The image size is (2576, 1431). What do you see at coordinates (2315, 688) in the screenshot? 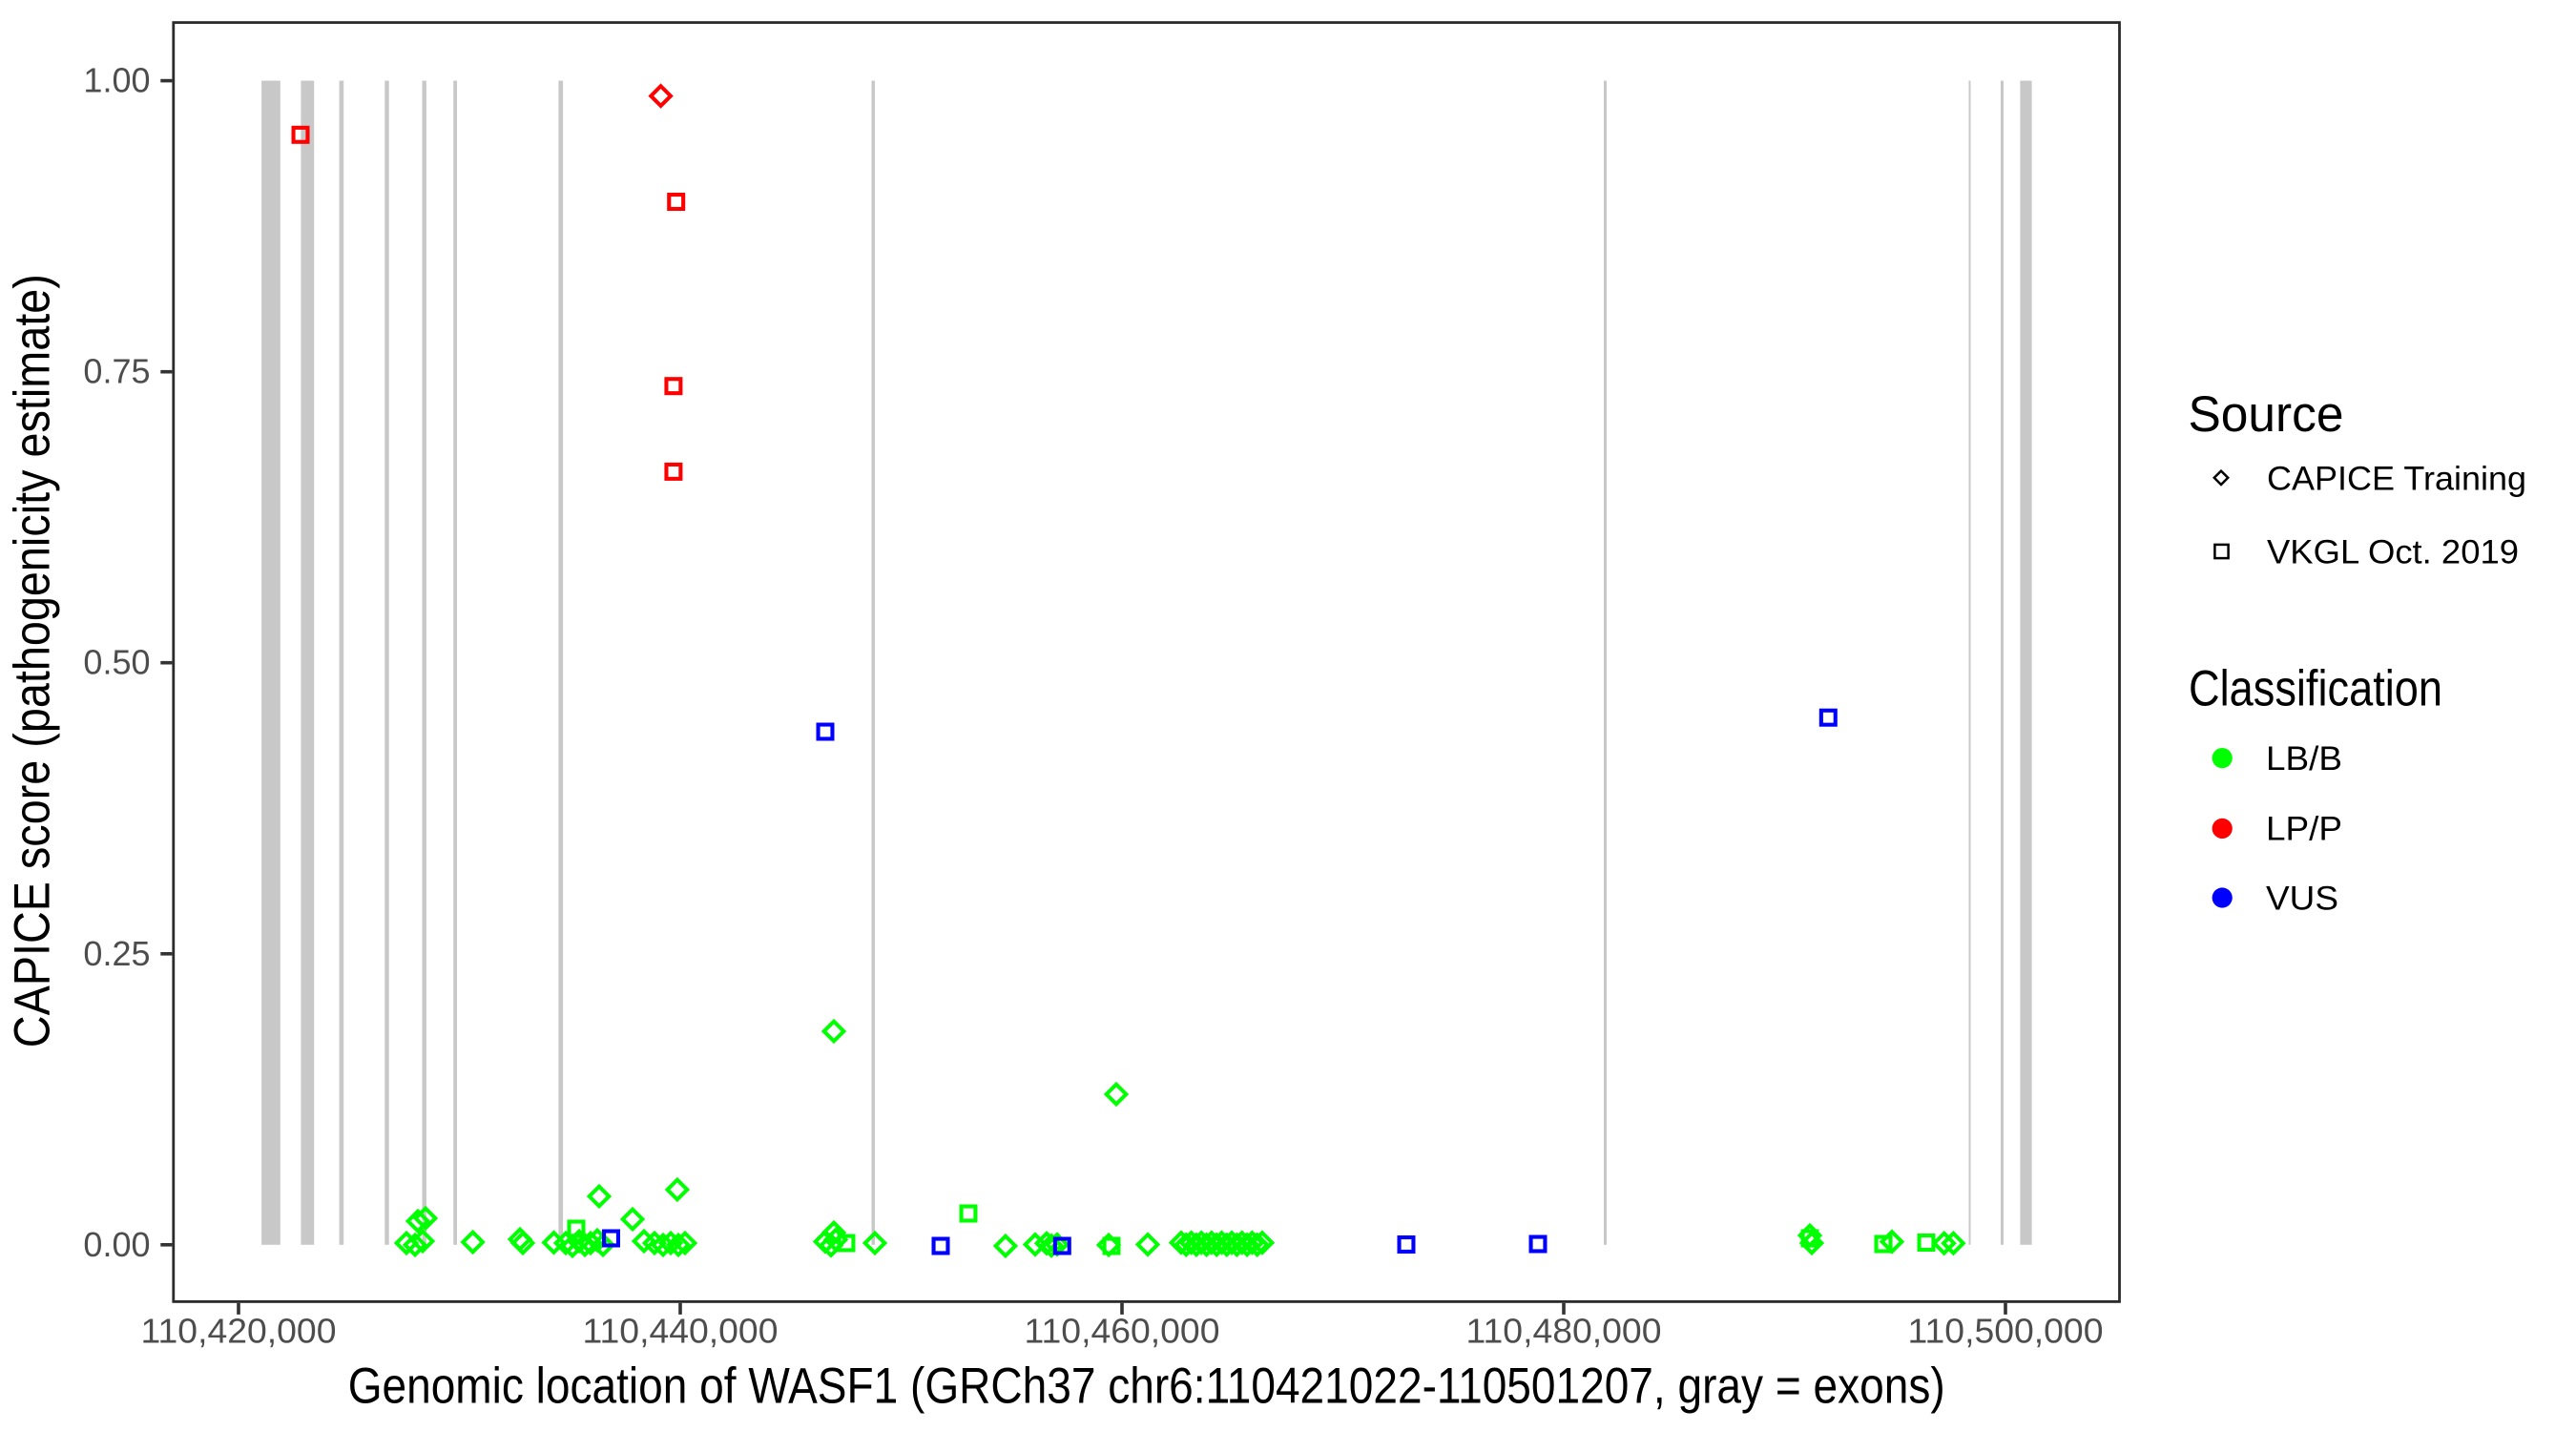
I see `svg-text: Classification` at bounding box center [2315, 688].